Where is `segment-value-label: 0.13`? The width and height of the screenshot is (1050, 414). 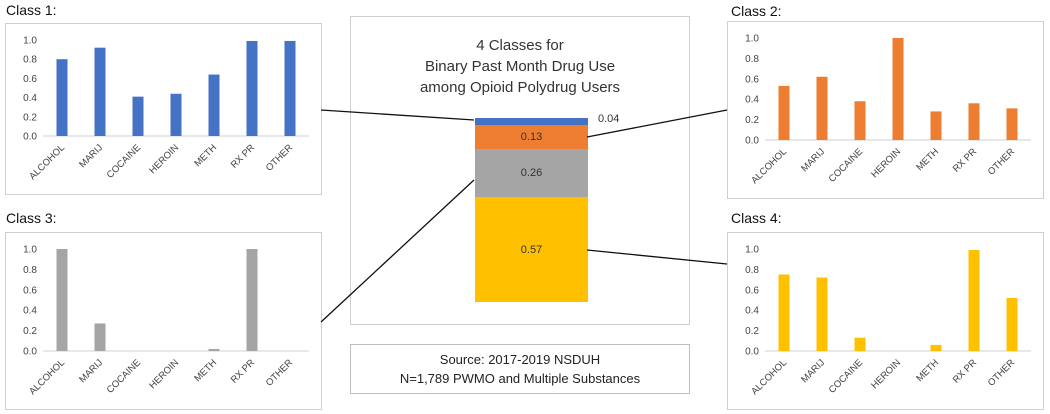
segment-value-label: 0.13 is located at coordinates (531, 137).